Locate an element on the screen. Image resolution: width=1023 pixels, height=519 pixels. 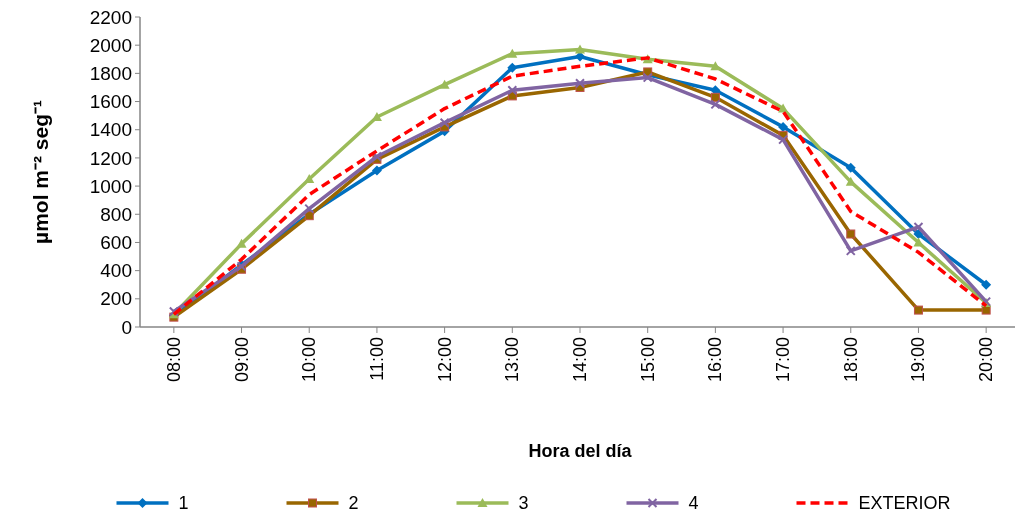
y-tick-label: 1400 is located at coordinates (110, 130).